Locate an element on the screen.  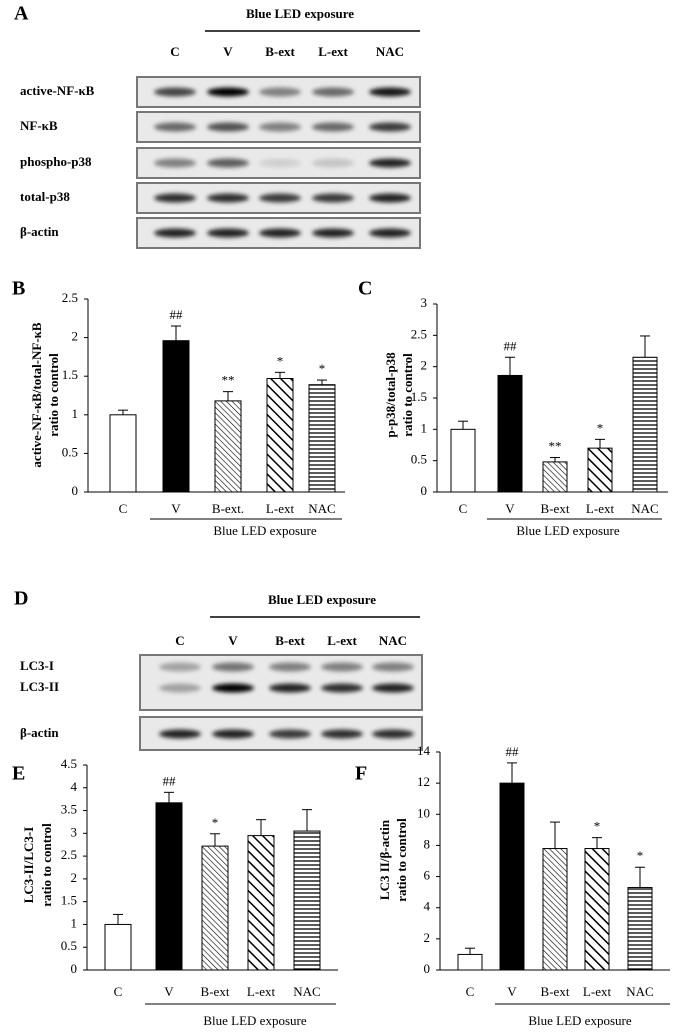
row-label: phospho-p38 is located at coordinates (56, 161).